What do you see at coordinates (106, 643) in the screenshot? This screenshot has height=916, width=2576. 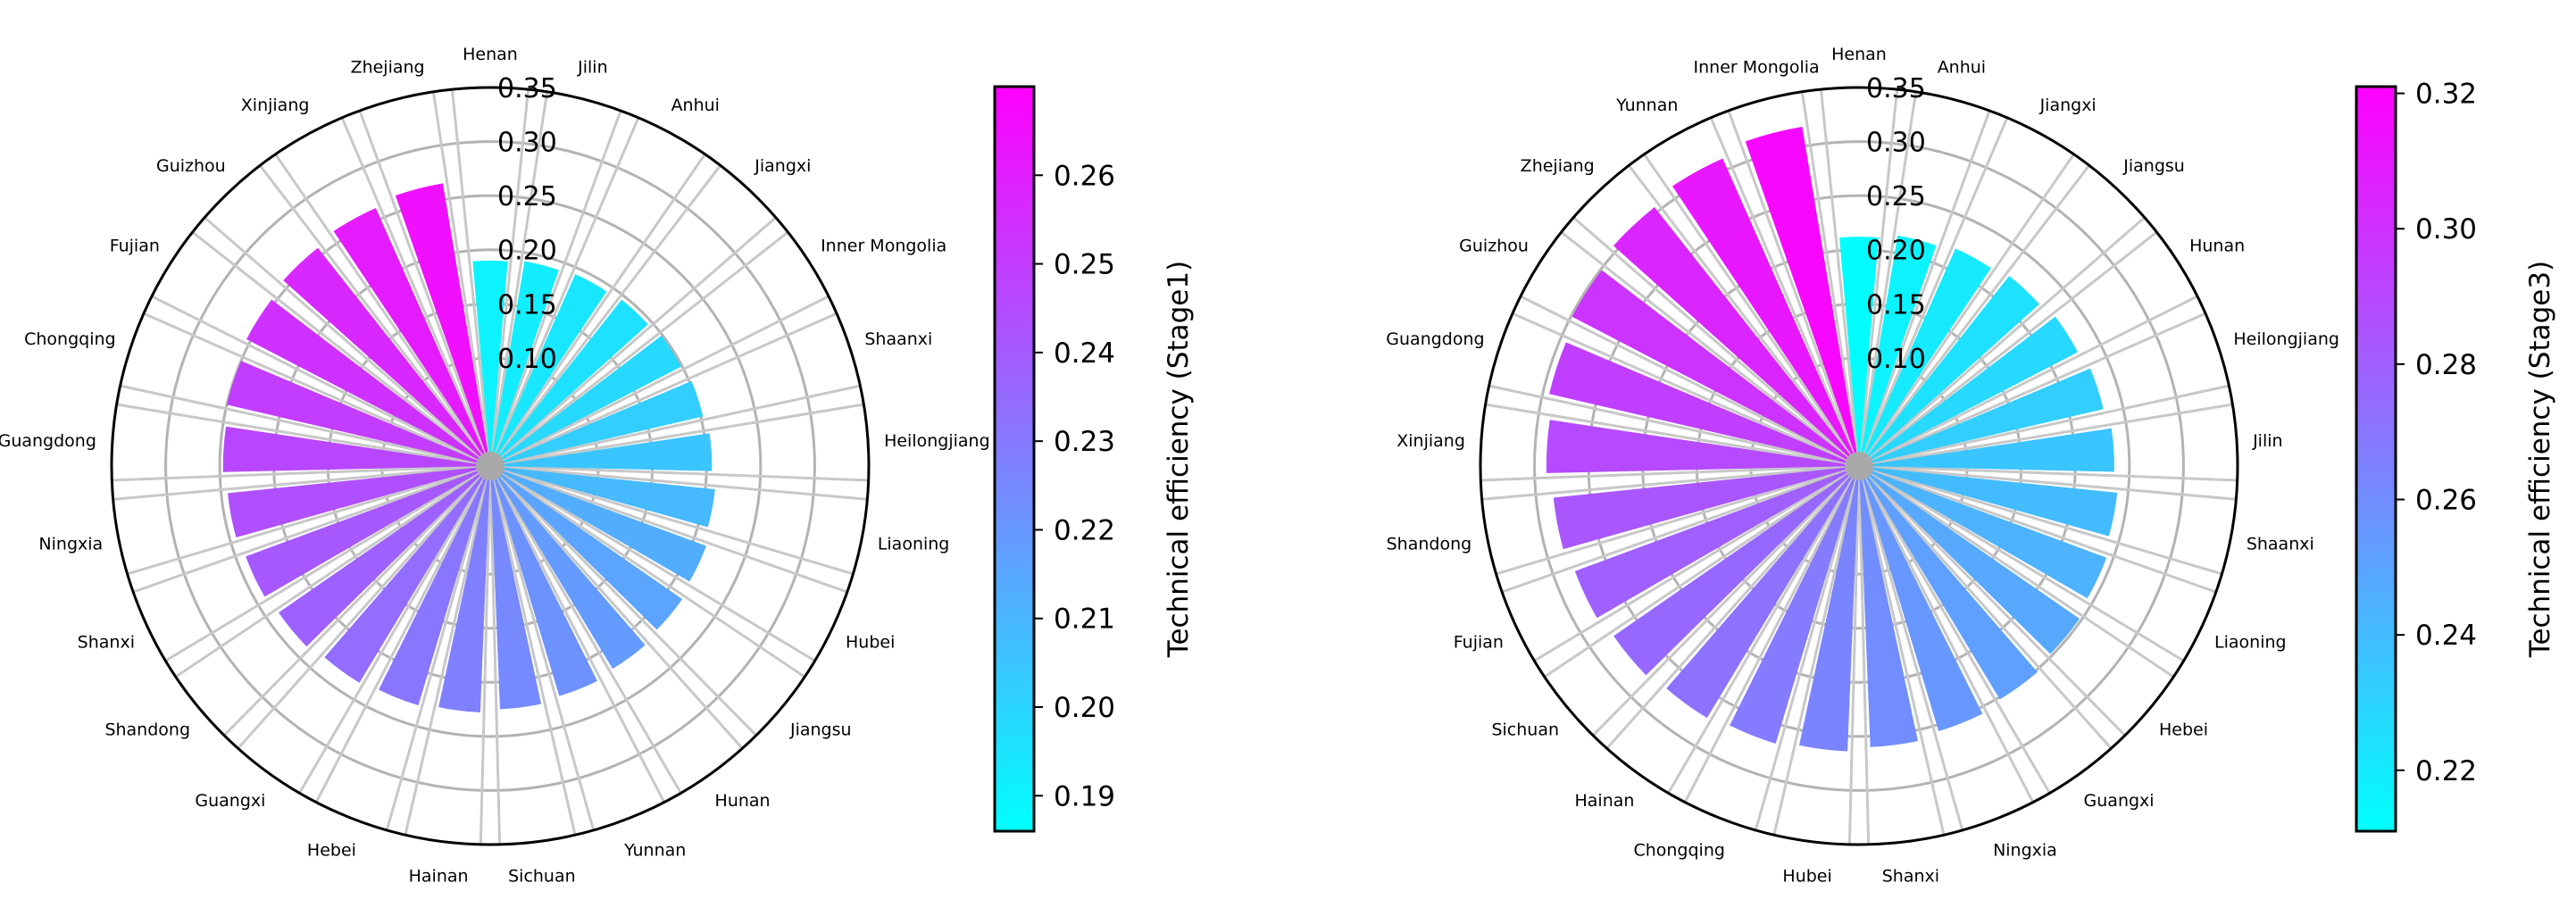 I see `category-label: Shanxi` at bounding box center [106, 643].